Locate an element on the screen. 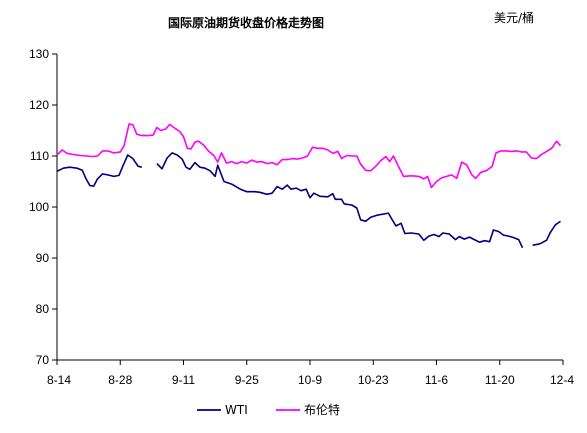 This screenshot has width=587, height=433. x-tick-label: 12-4 is located at coordinates (562, 380).